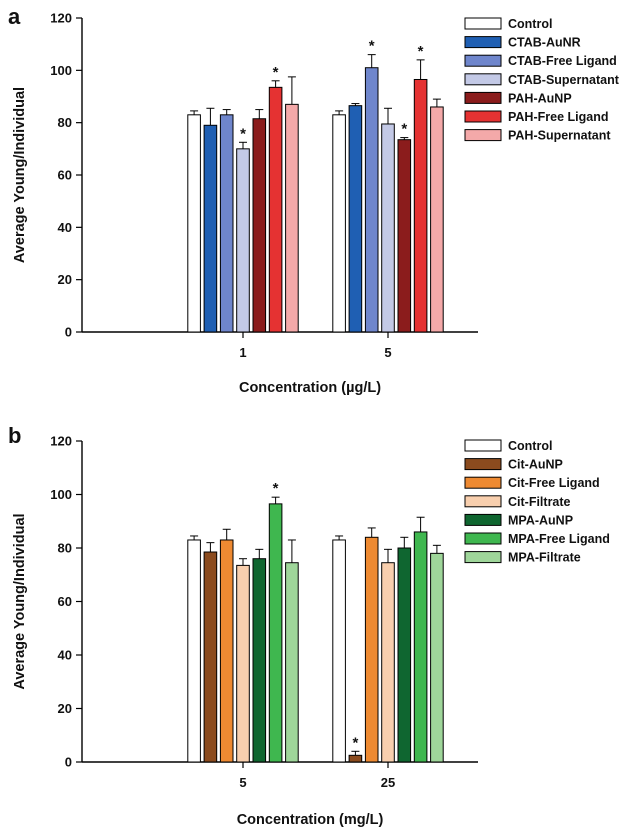  I want to click on legend-label: PAH-Supernatant, so click(559, 136).